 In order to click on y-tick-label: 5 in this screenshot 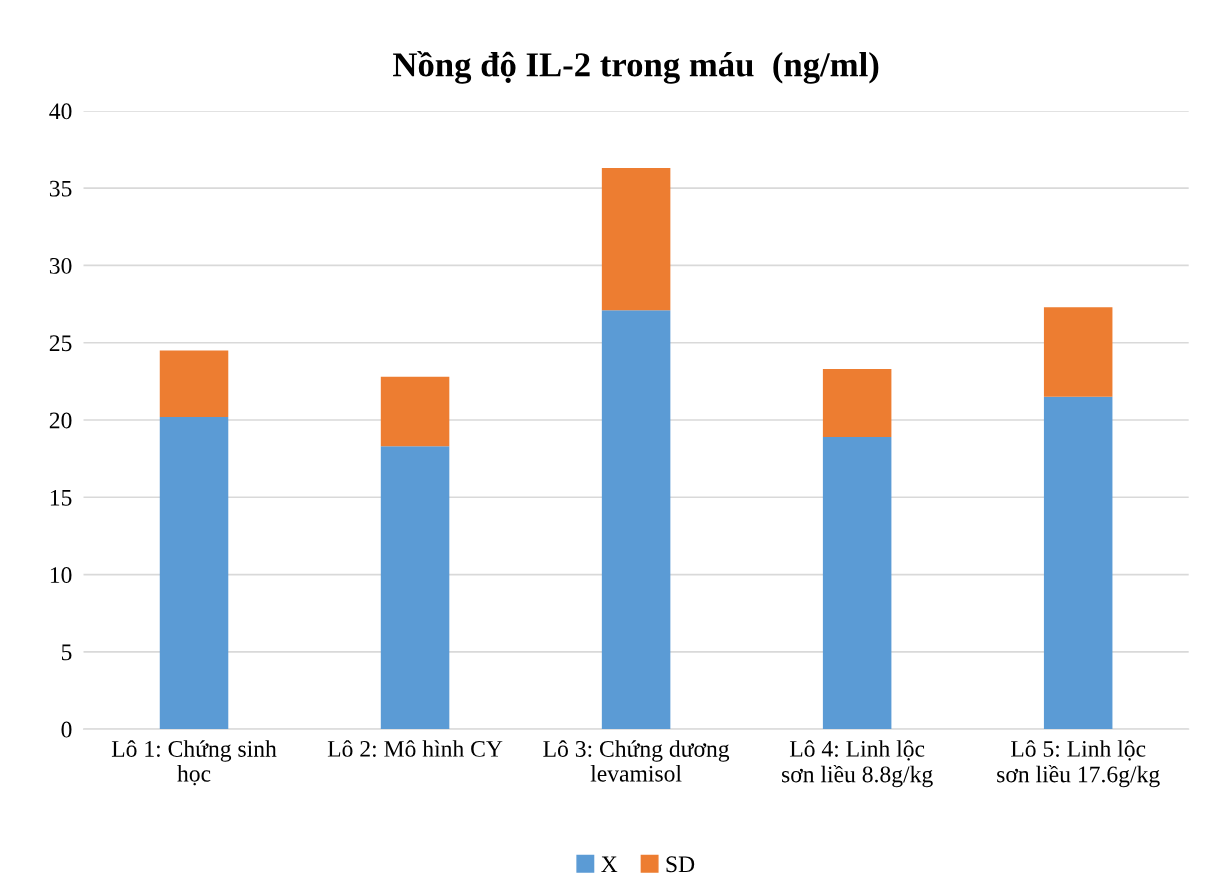, I will do `click(66, 652)`.